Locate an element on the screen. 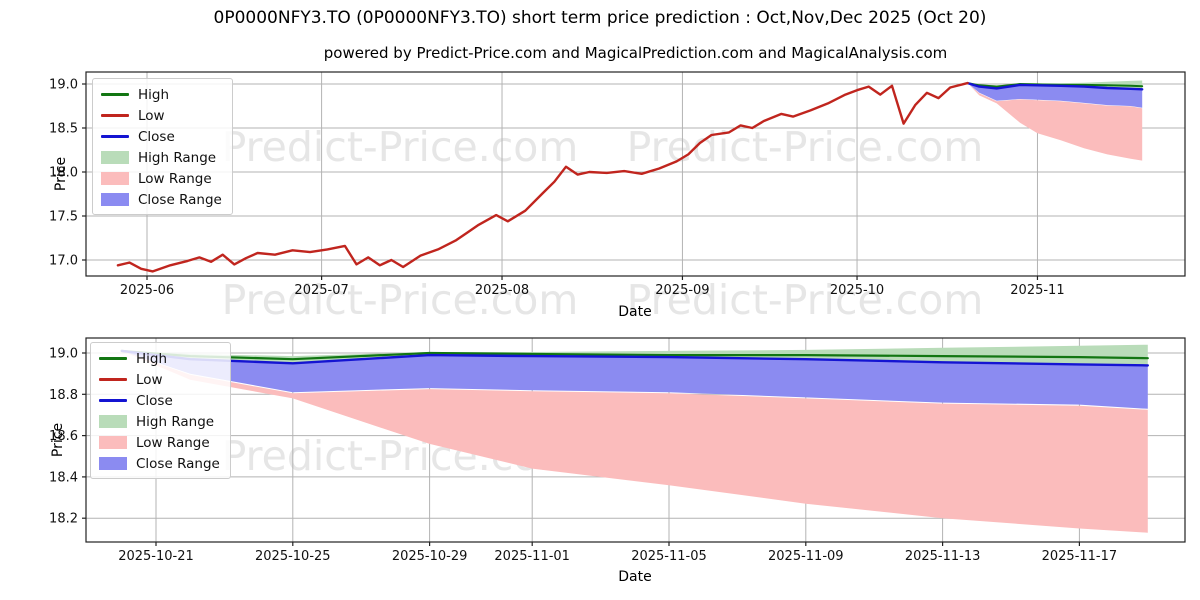  line-high is located at coordinates (634, 355).